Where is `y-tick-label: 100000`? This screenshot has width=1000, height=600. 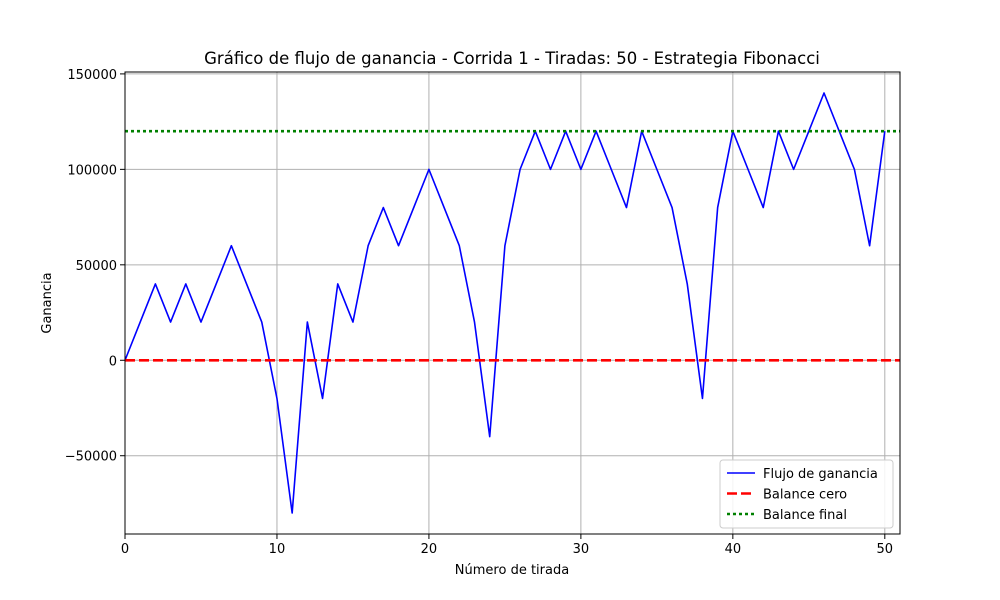
y-tick-label: 100000 is located at coordinates (92, 170).